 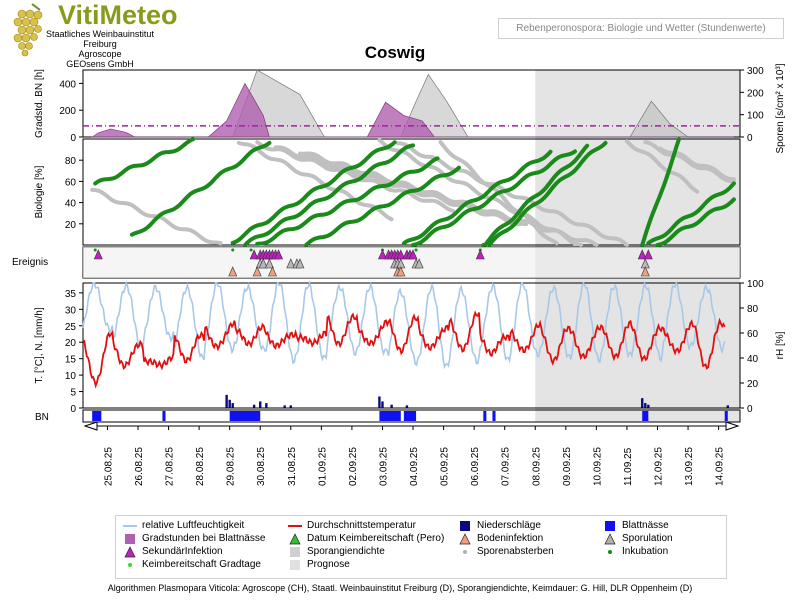 What do you see at coordinates (71, 182) in the screenshot?
I see `bio-tick-label: 60` at bounding box center [71, 182].